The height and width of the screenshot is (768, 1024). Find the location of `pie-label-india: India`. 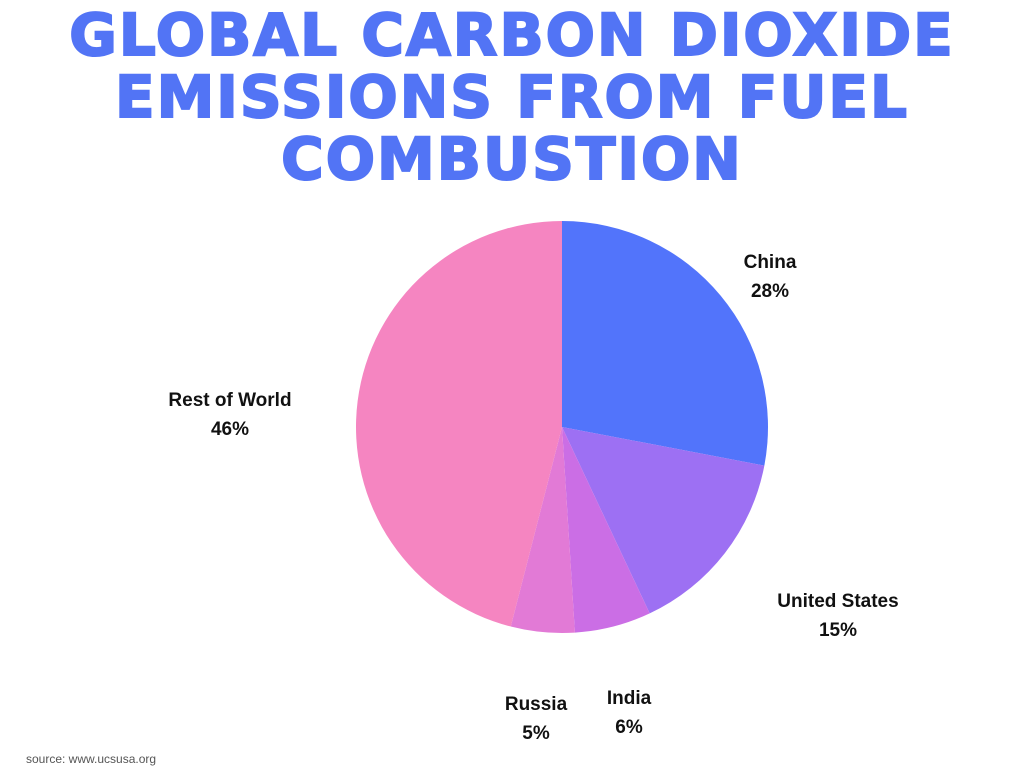

pie-label-india: India is located at coordinates (629, 698).